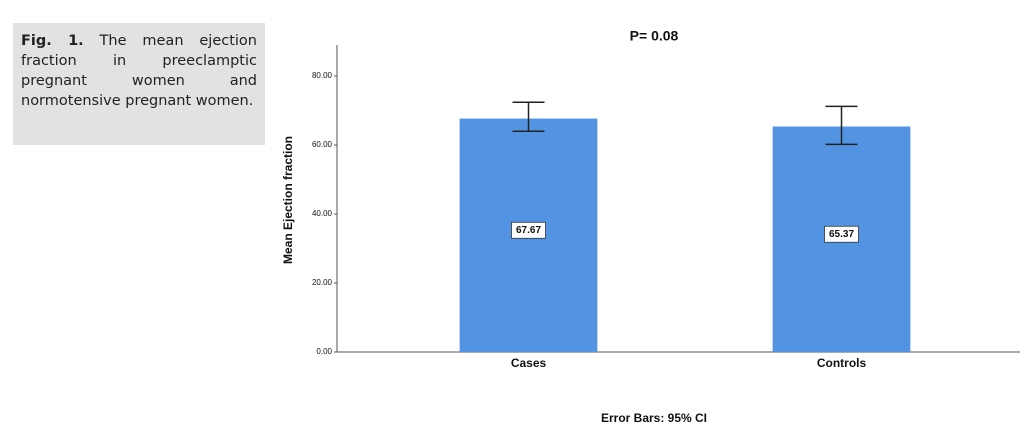 Image resolution: width=1028 pixels, height=441 pixels. I want to click on note: Error Bars: 95% CI, so click(654, 418).